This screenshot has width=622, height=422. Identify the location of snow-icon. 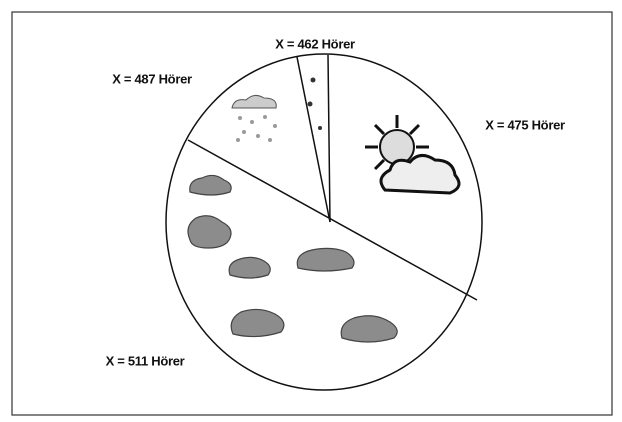
(254, 118).